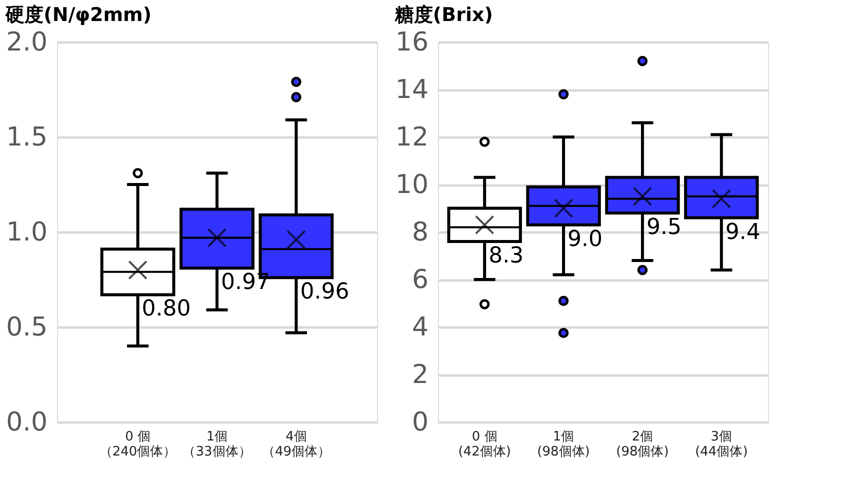 This screenshot has width=852, height=478. Describe the element at coordinates (742, 232) in the screenshot. I see `text: 9.4` at that location.